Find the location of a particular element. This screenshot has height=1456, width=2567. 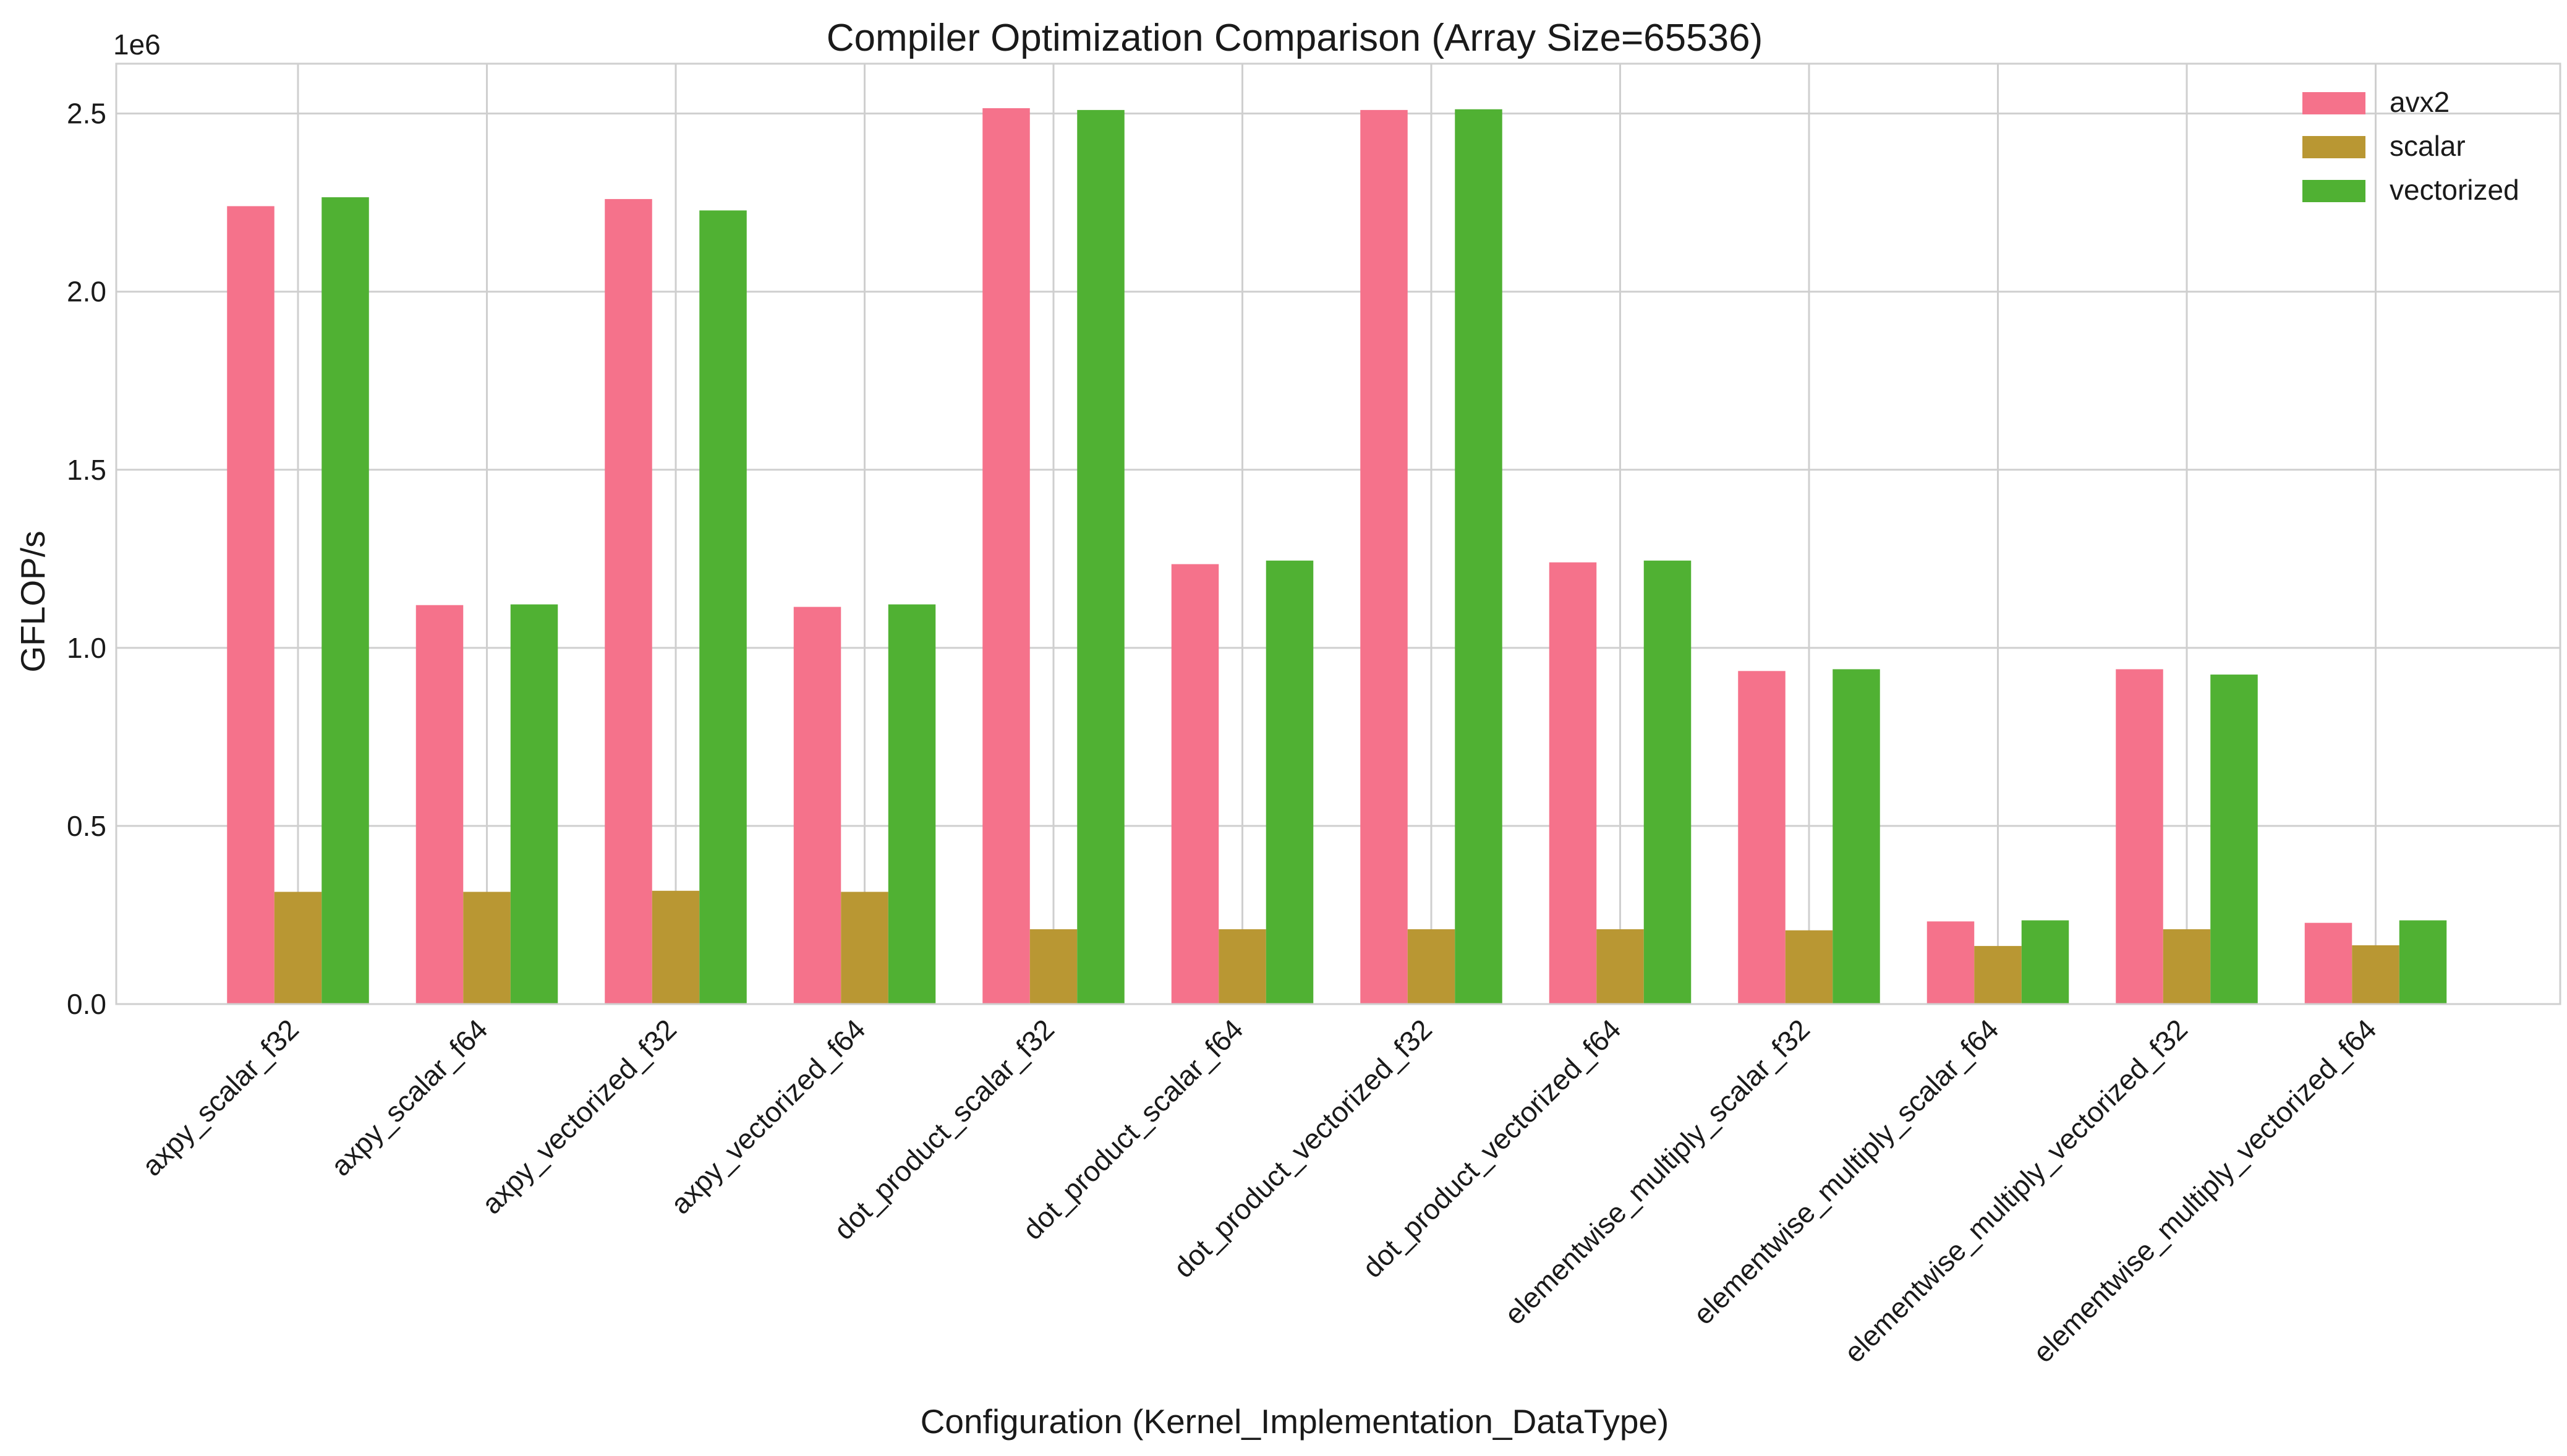

bar-vectorized-elementwise_multiply_scalar_f64 is located at coordinates (2045, 962).